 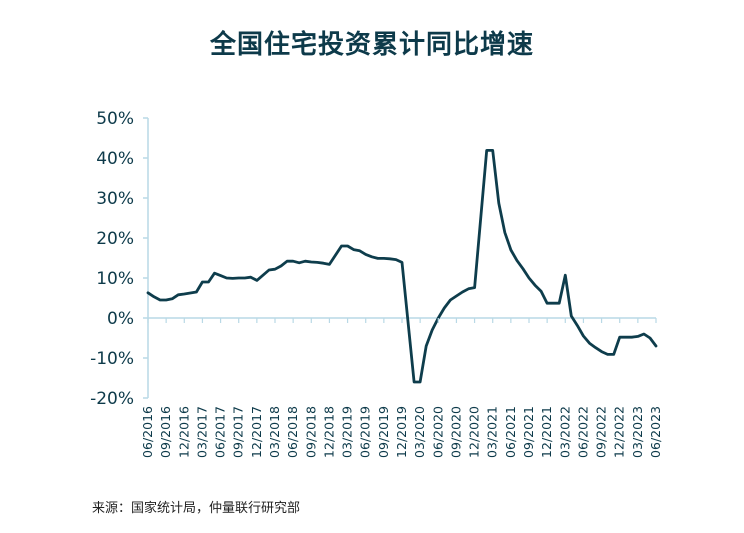 I want to click on x-tick-label: 12/2017, so click(x=256, y=432).